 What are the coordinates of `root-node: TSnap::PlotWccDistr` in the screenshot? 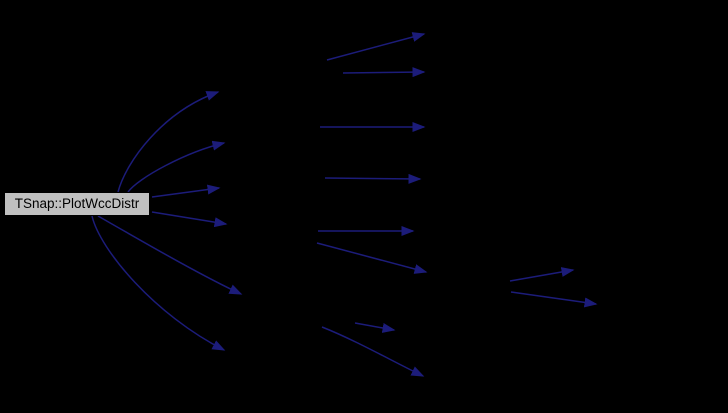 It's located at (77, 204).